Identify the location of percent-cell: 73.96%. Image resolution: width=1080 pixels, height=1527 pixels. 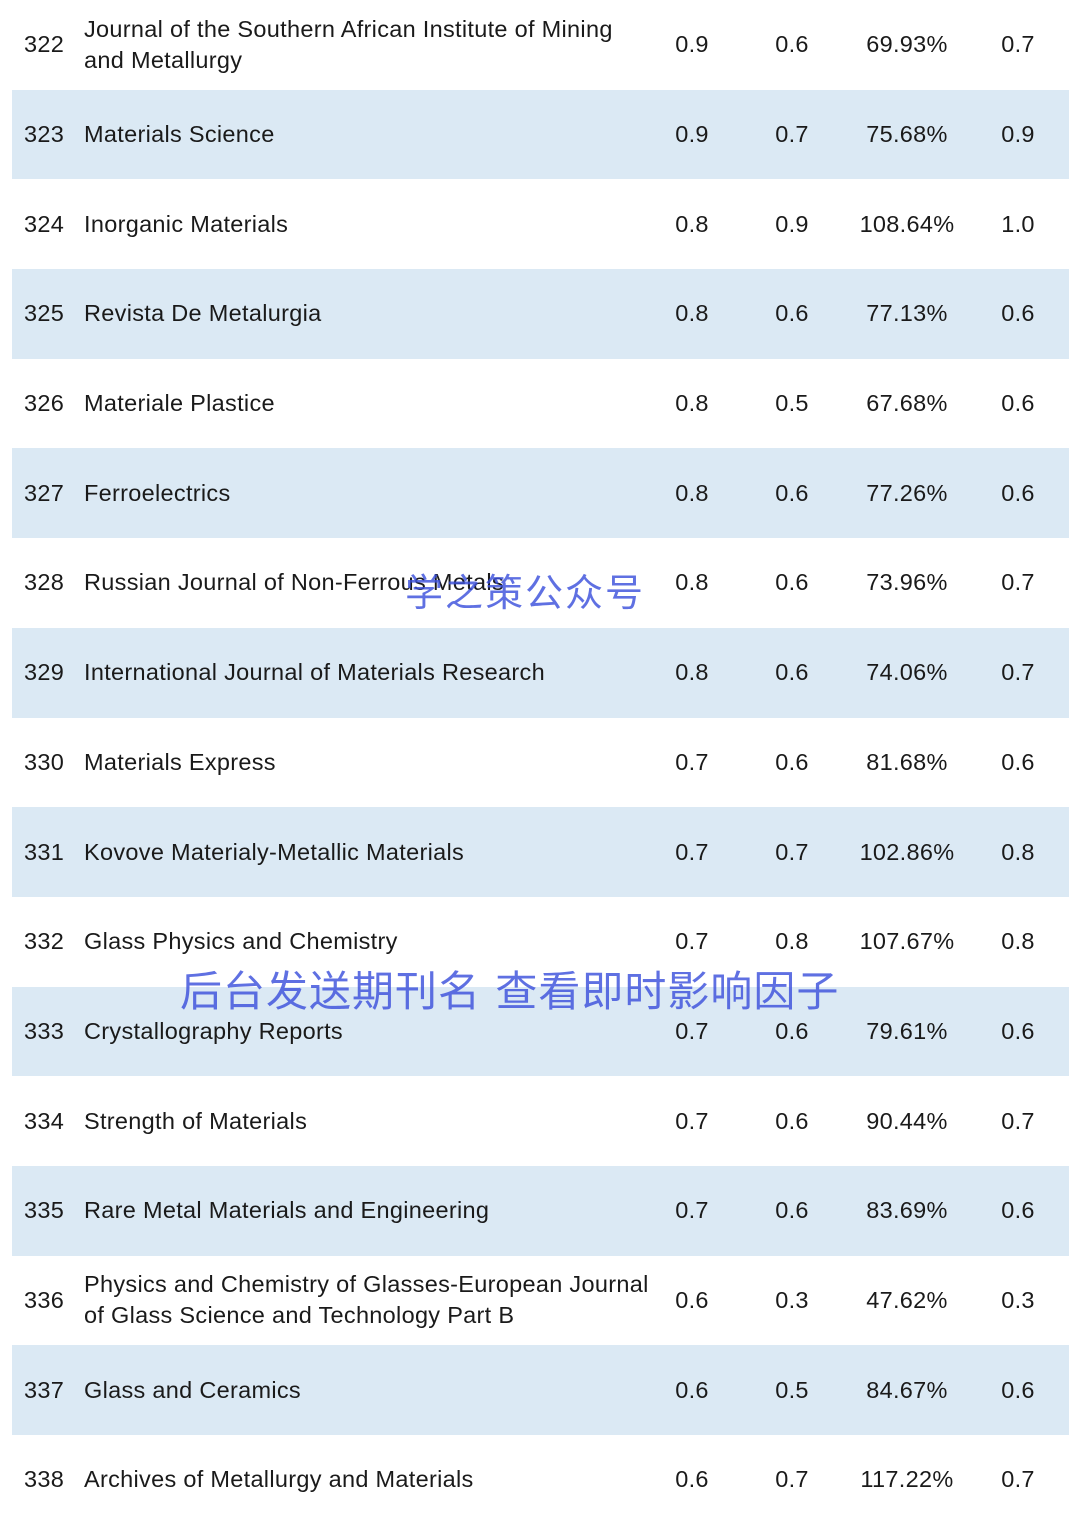
(907, 582).